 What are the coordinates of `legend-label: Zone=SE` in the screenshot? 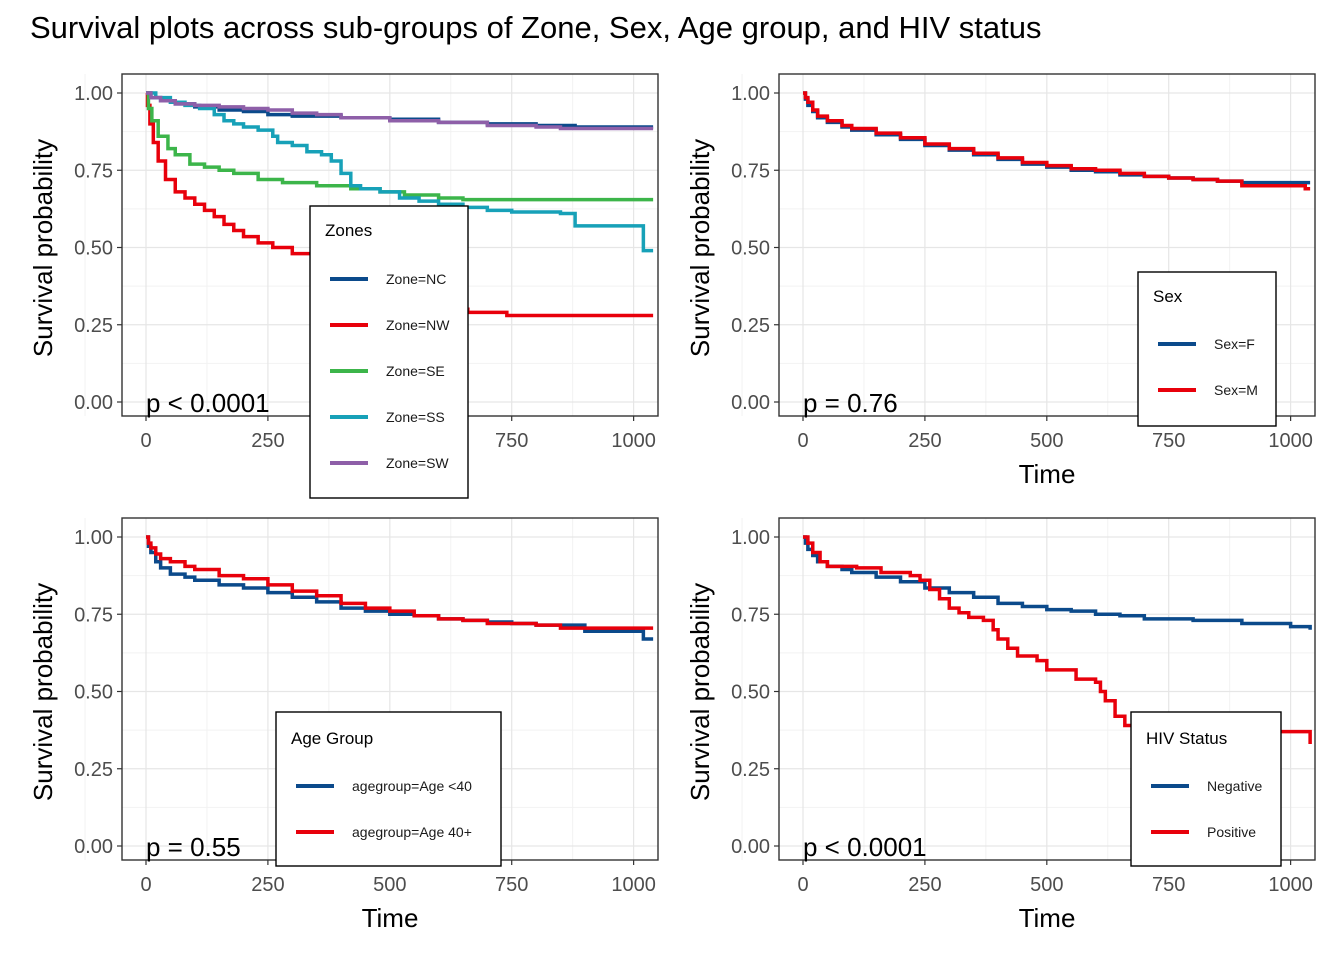 It's located at (415, 371).